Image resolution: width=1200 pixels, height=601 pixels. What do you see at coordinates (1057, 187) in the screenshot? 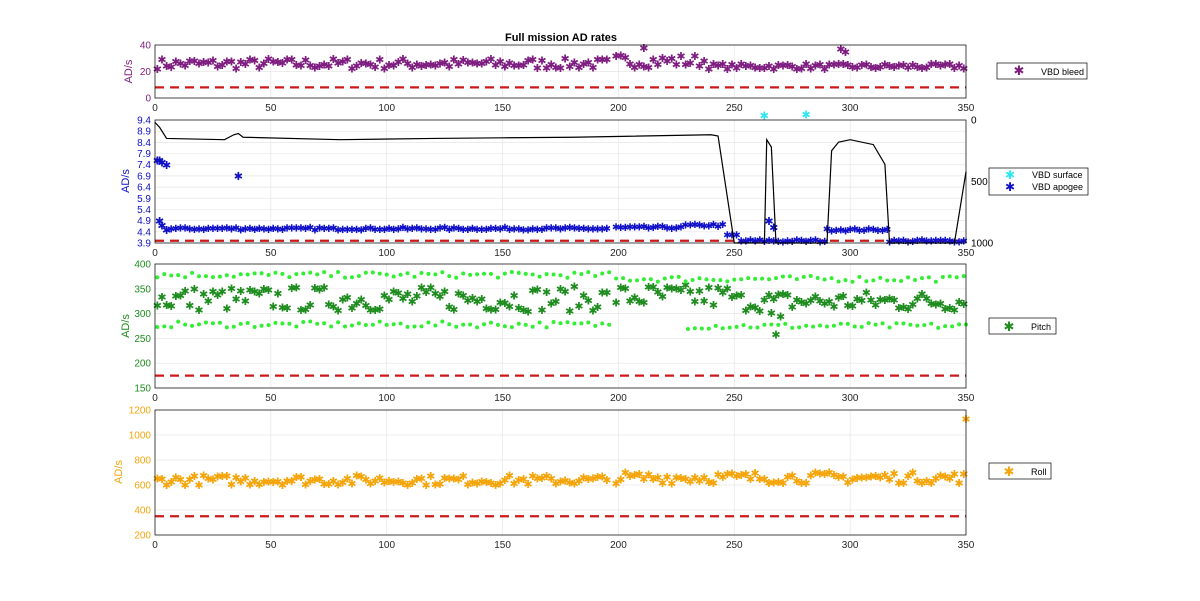
I see `vbd-apogee-legend-label: VBD apogee` at bounding box center [1057, 187].